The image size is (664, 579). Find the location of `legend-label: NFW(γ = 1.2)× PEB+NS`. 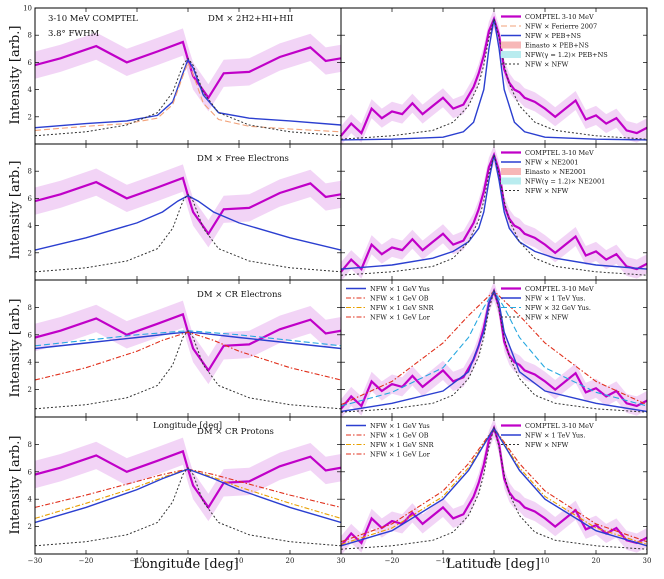

legend-label: NFW(γ = 1.2)× PEB+NS is located at coordinates (566, 55).